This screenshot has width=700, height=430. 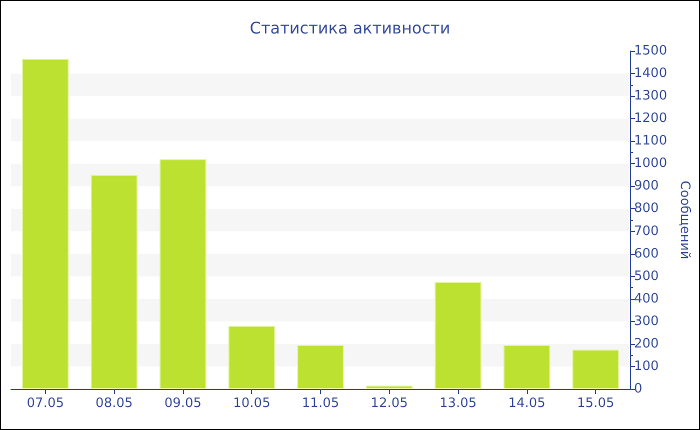 What do you see at coordinates (350, 28) in the screenshot?
I see `chart-title: Статистика активности` at bounding box center [350, 28].